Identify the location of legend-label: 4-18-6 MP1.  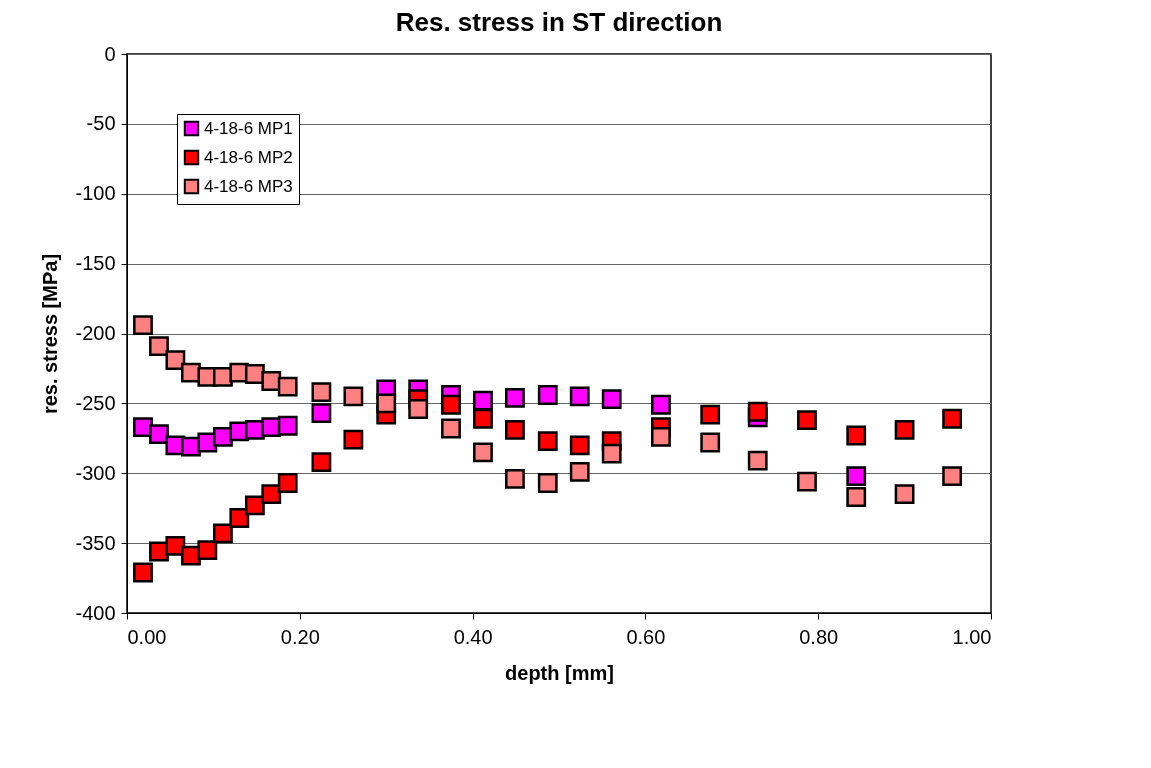
(248, 128).